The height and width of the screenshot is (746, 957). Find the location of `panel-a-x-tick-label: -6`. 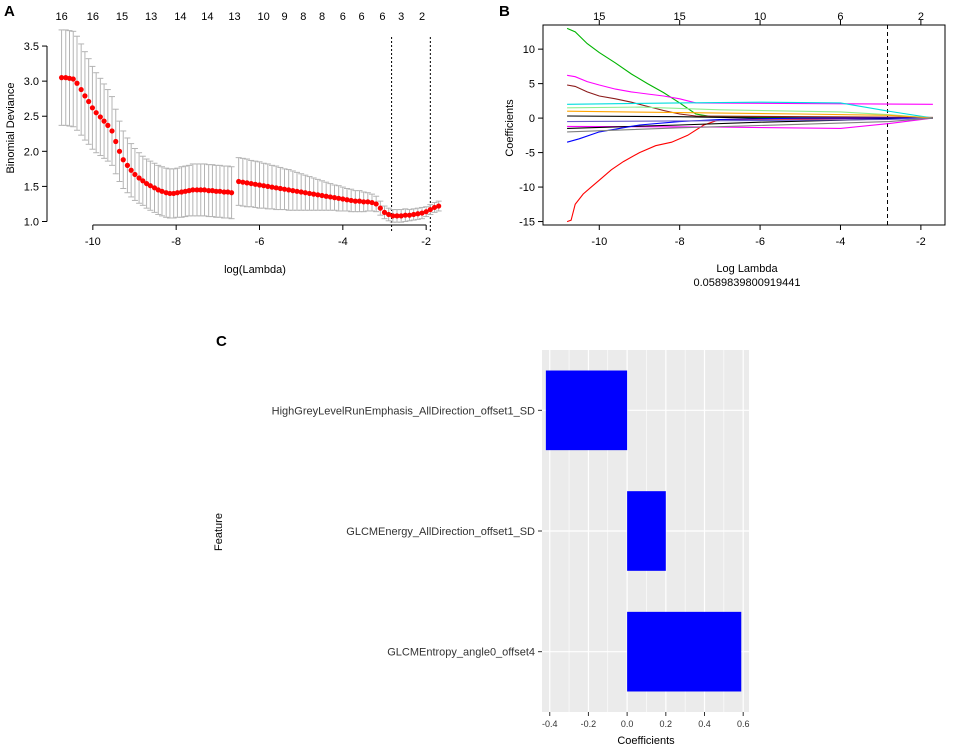

panel-a-x-tick-label: -6 is located at coordinates (260, 242).